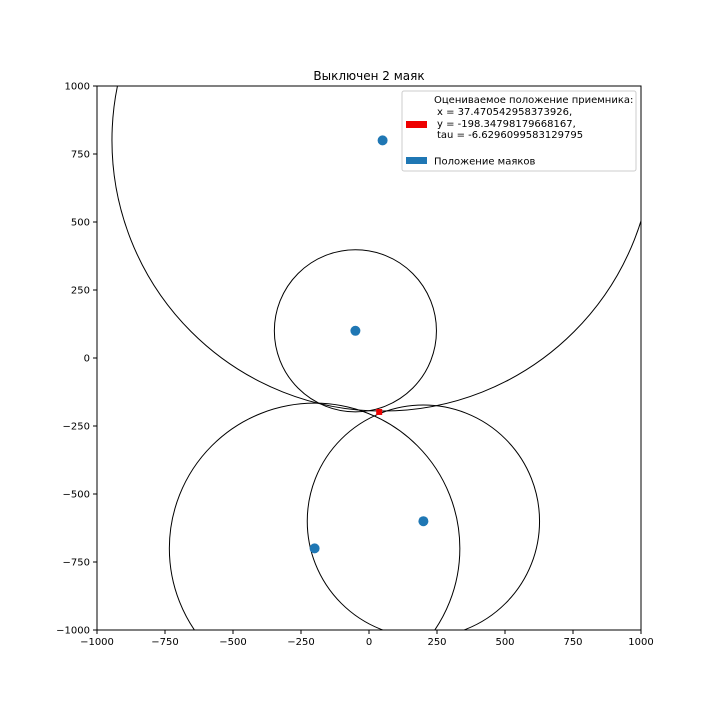 The width and height of the screenshot is (720, 720). What do you see at coordinates (73, 631) in the screenshot?
I see `y-tick-label: −1000` at bounding box center [73, 631].